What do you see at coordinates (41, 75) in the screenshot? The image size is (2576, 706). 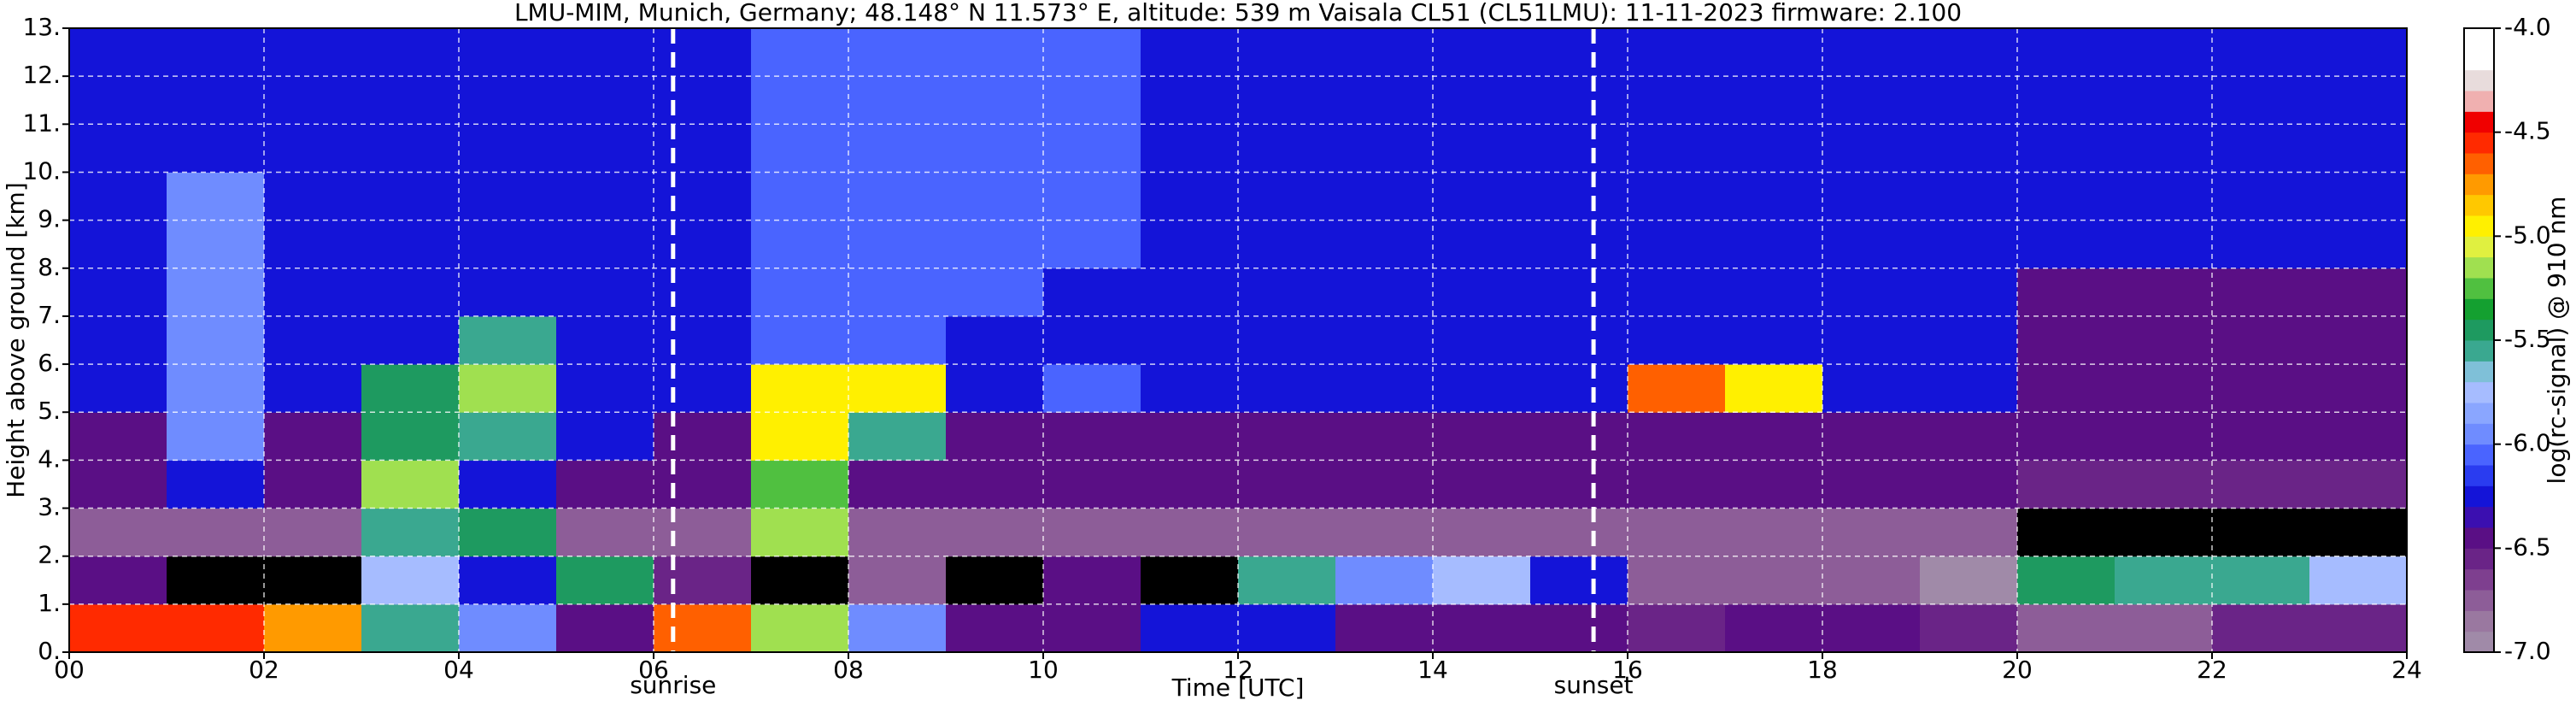 I see `y-tick-label: 12.` at bounding box center [41, 75].